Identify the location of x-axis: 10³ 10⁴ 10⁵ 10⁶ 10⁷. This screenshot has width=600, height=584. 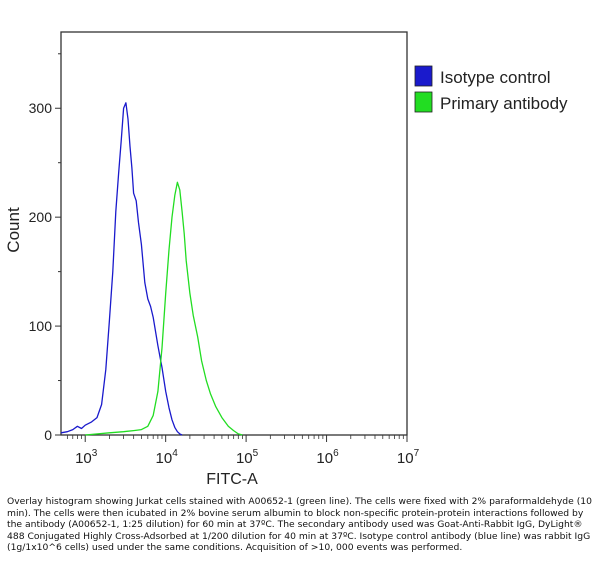
(243, 451).